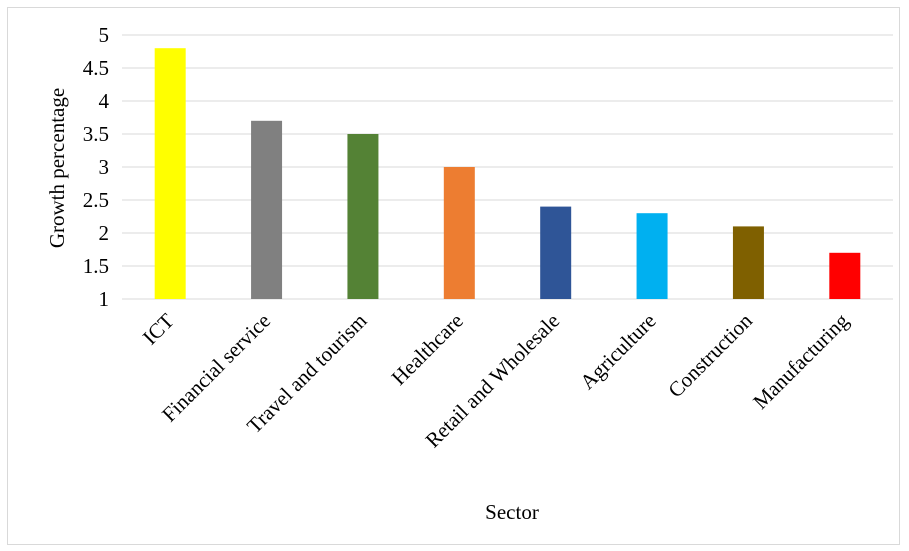  I want to click on y-axis-title: Growth percentage, so click(57, 168).